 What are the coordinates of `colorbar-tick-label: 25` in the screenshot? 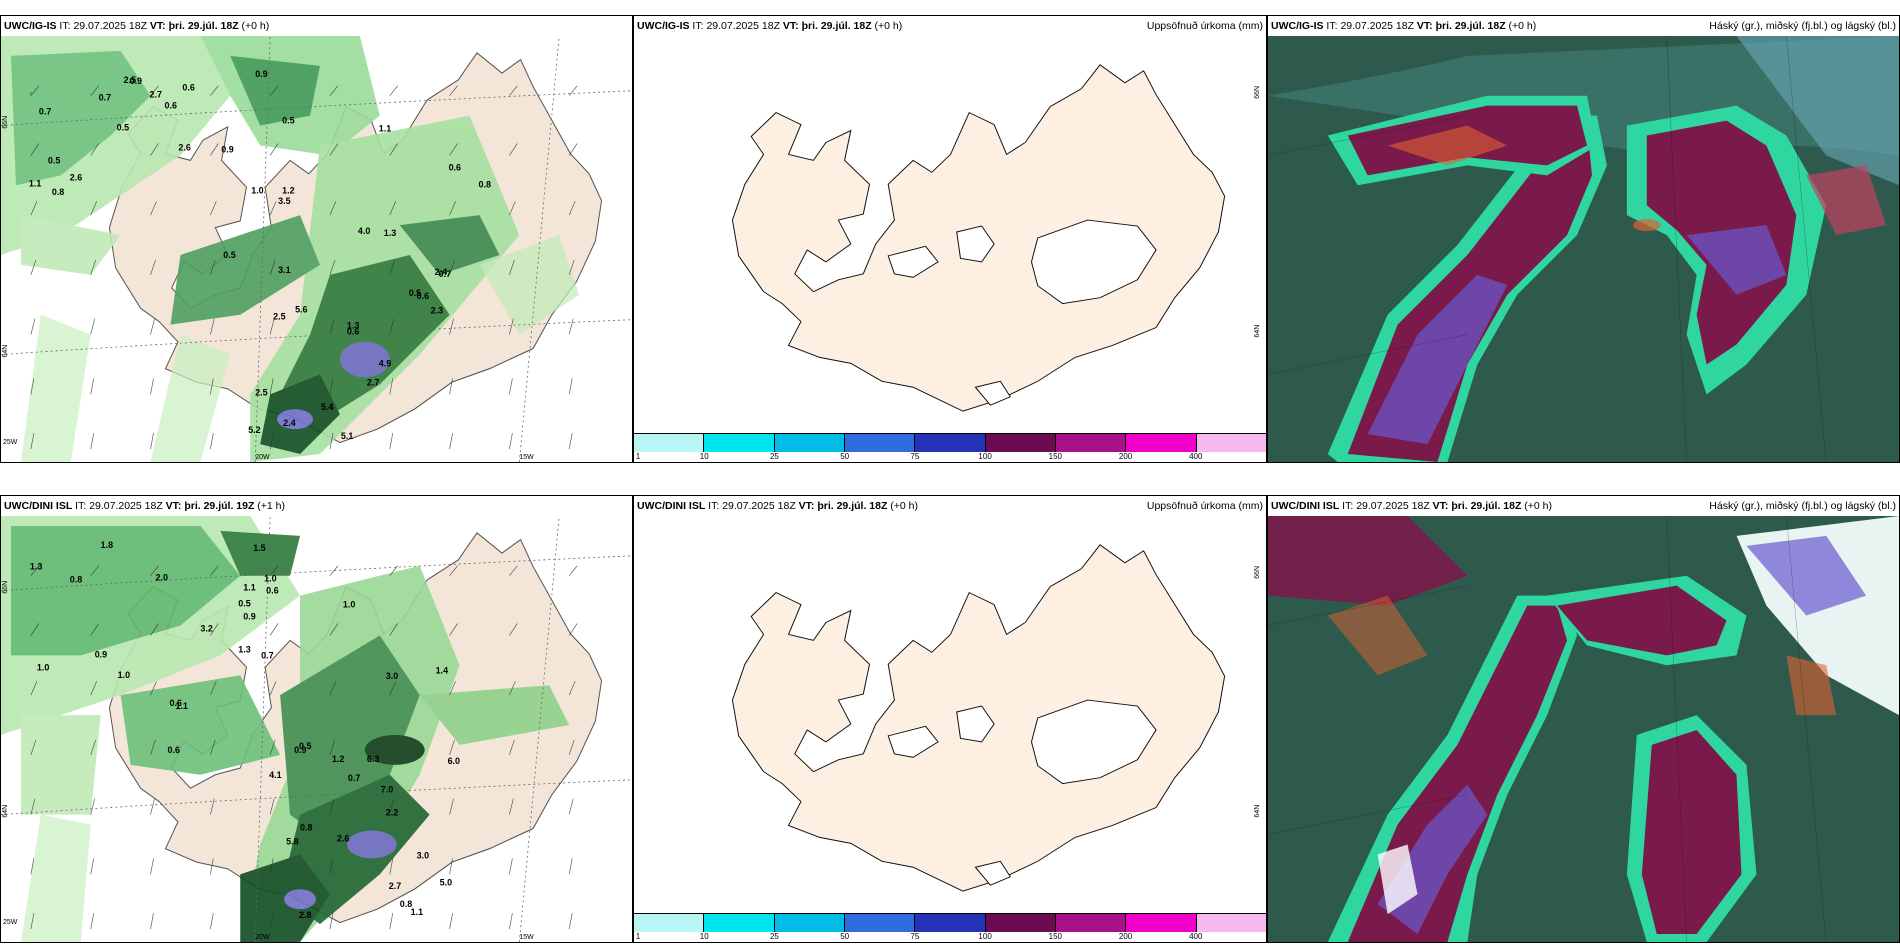 It's located at (774, 936).